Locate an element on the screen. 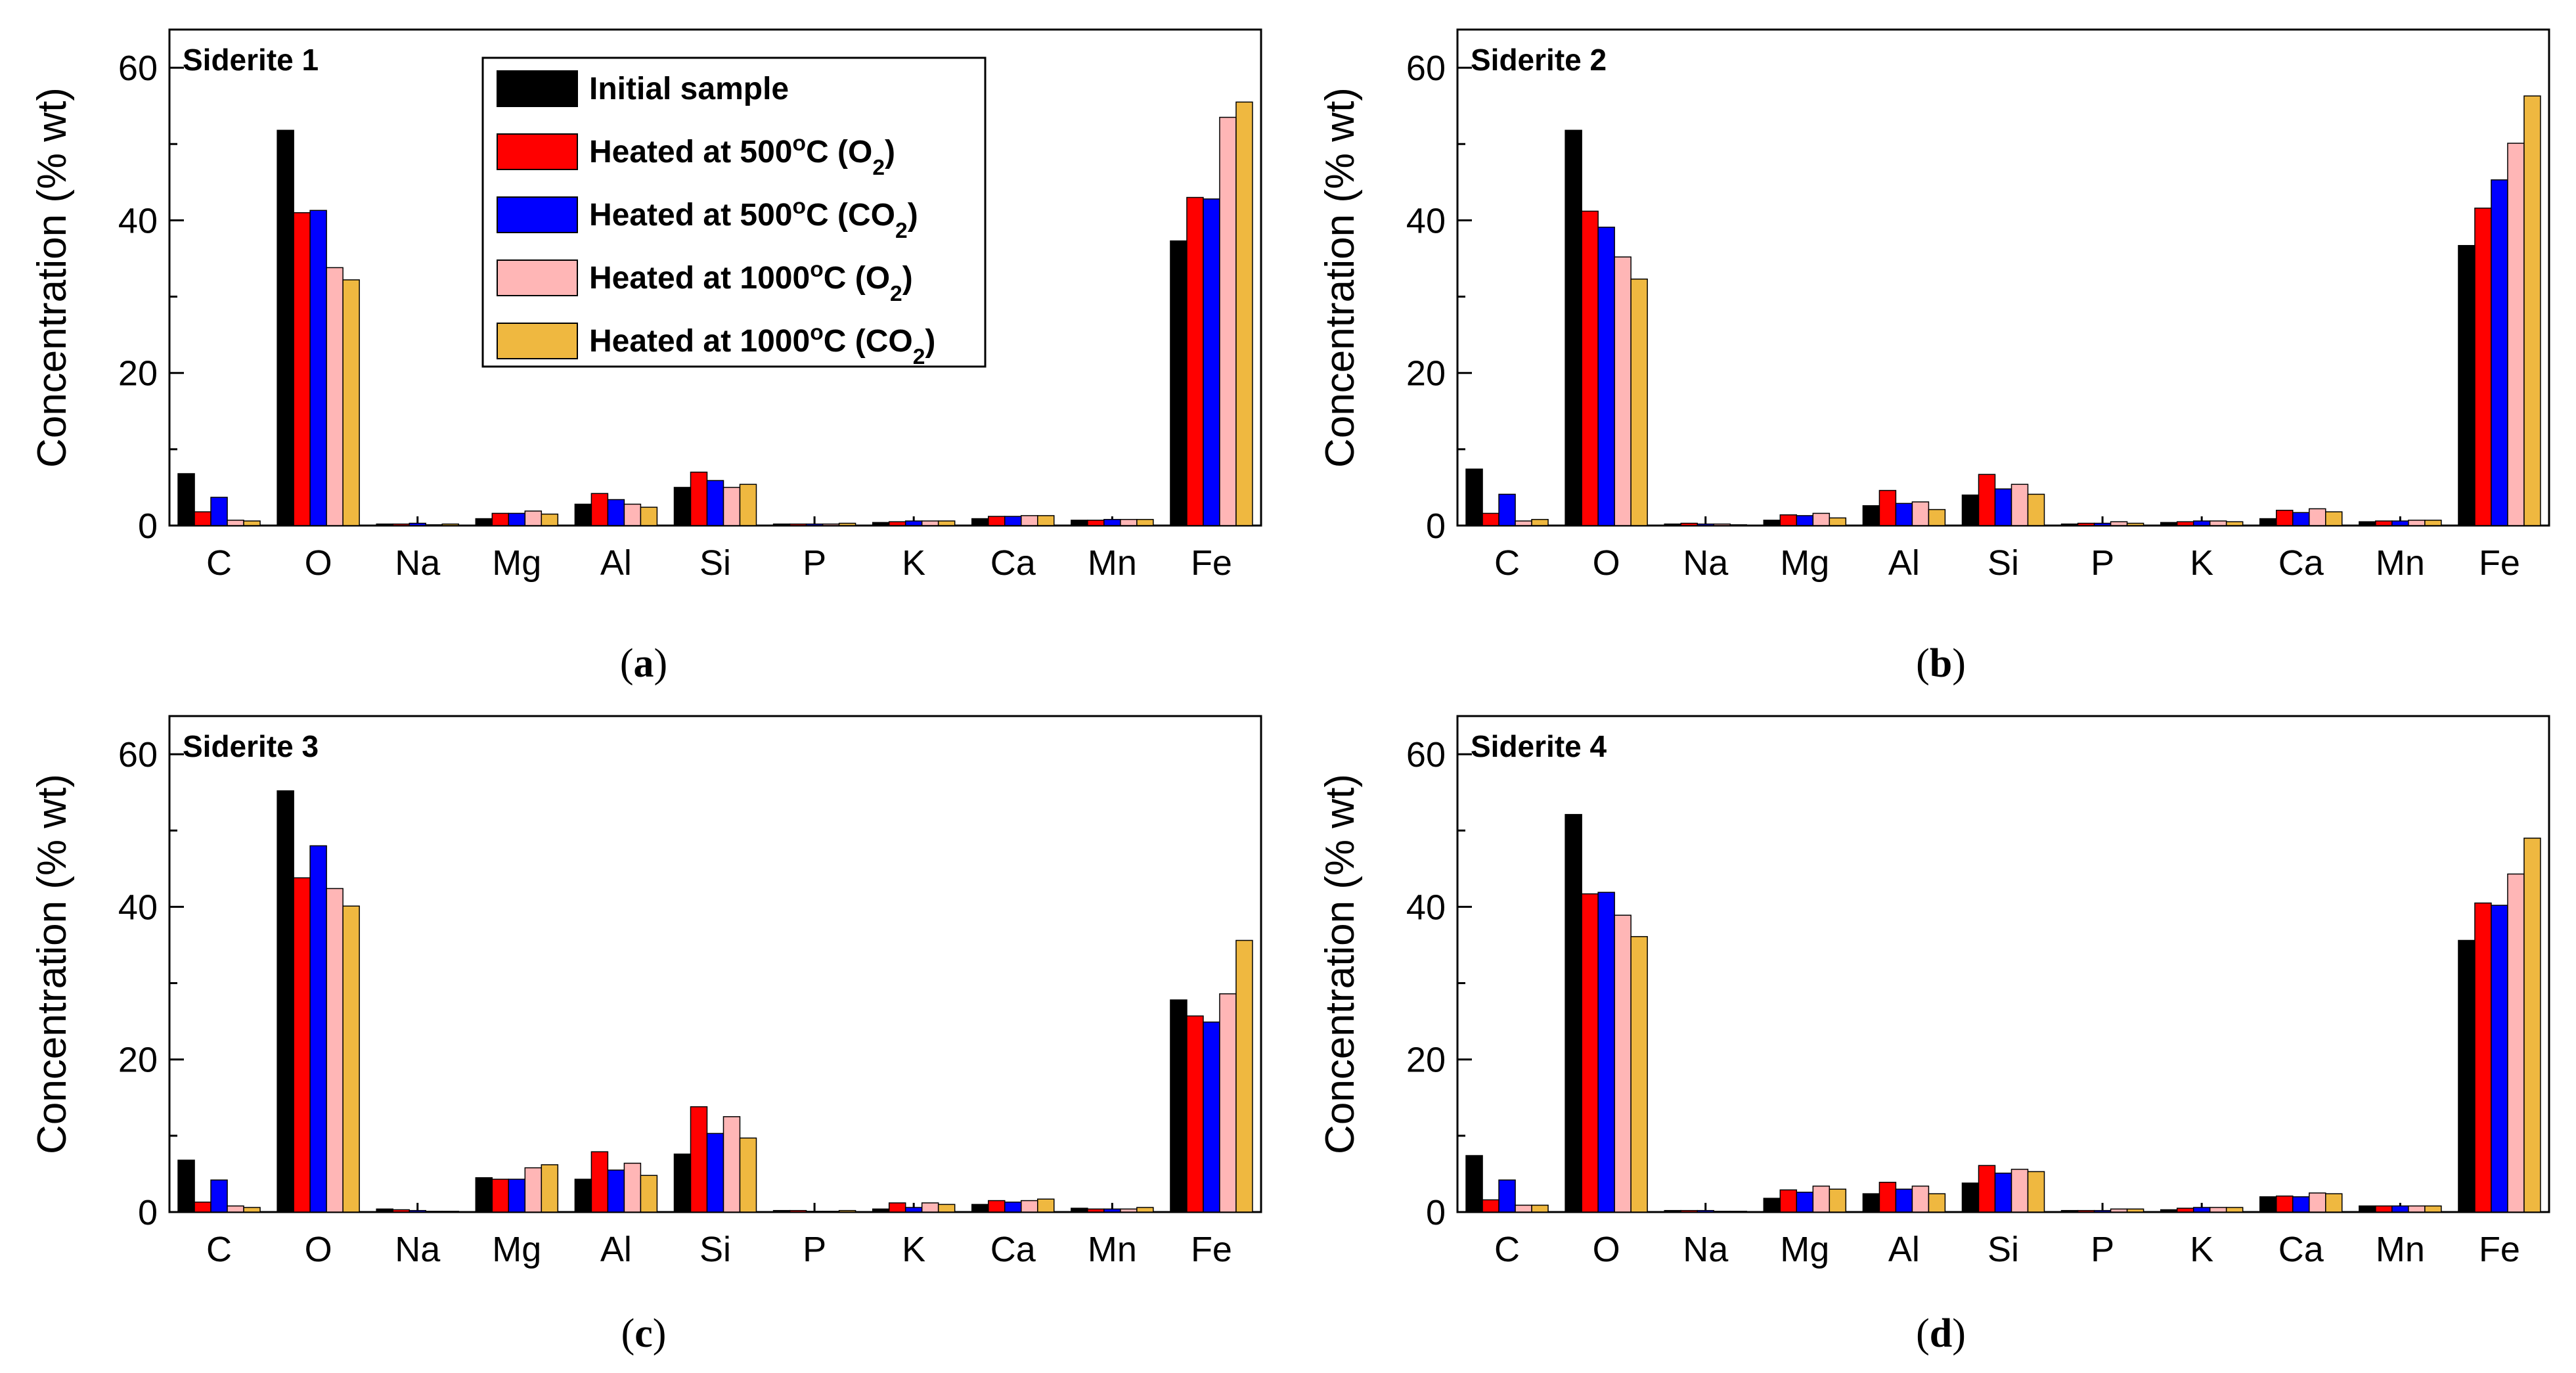 This screenshot has width=2576, height=1373. y-tick-label: 60 is located at coordinates (138, 68).